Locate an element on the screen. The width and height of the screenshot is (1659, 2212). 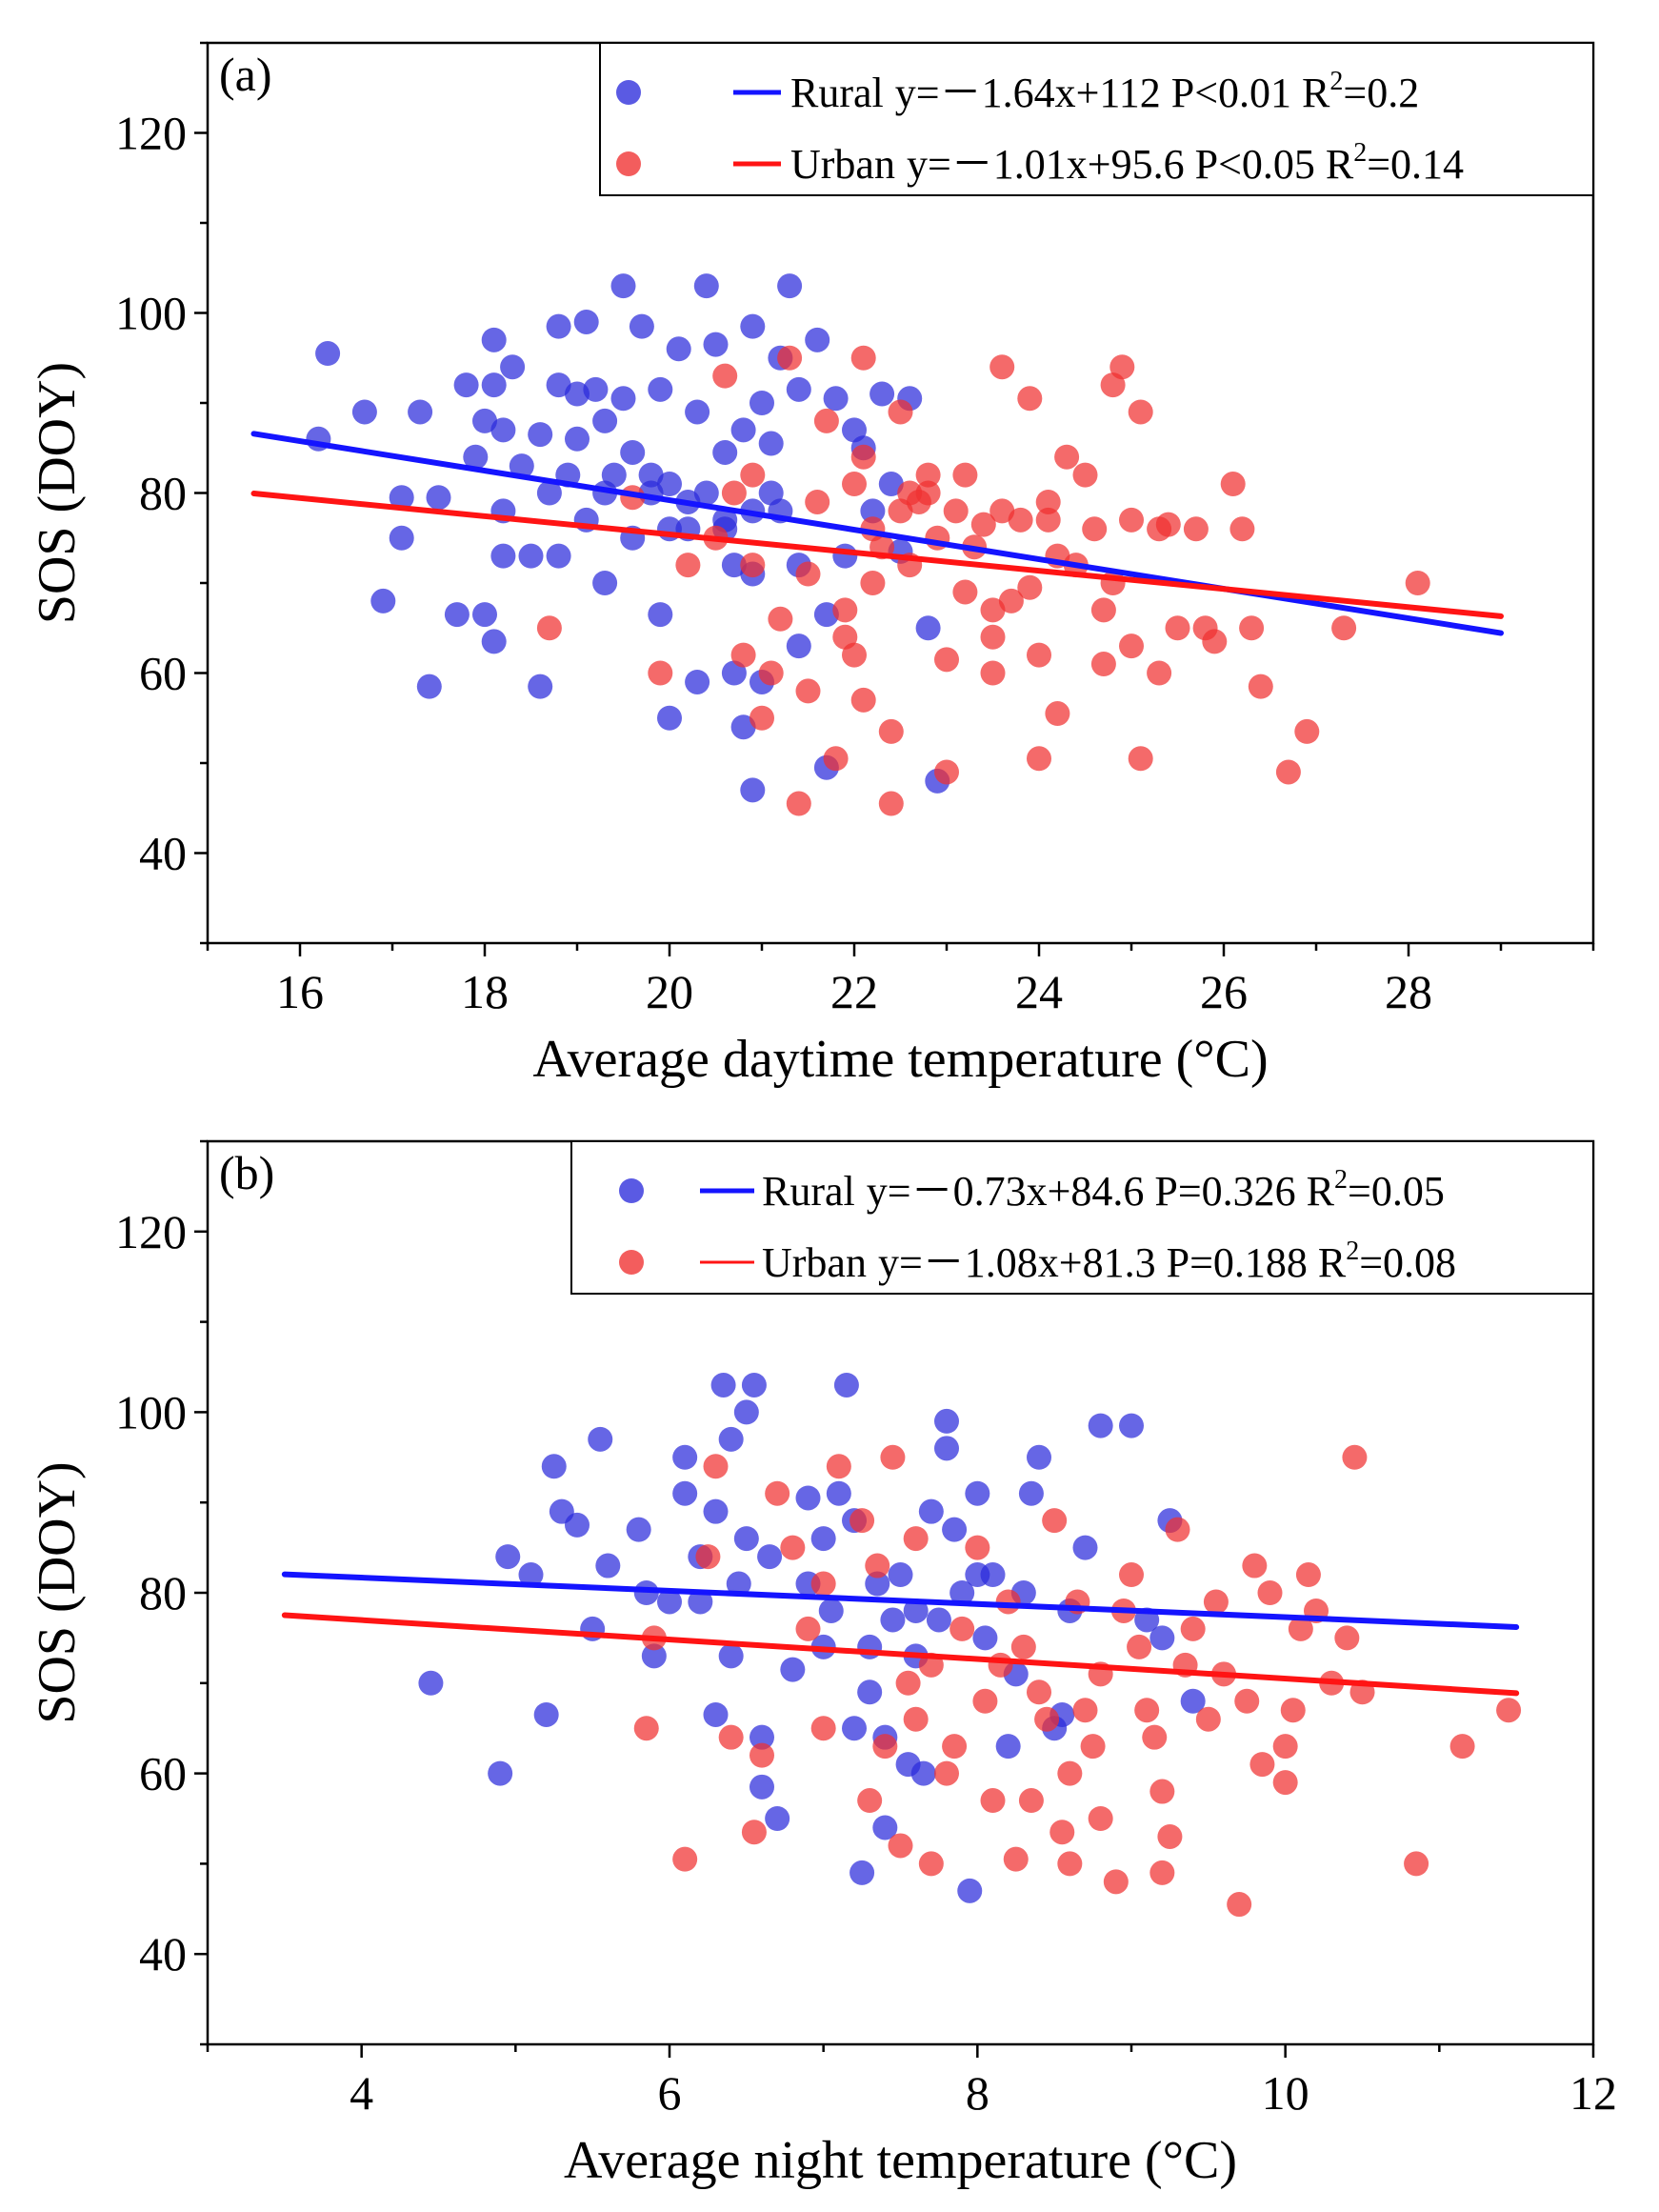
legend-stats: y=－1.08x+81.3 P=0.188 R is located at coordinates (1112, 1262).